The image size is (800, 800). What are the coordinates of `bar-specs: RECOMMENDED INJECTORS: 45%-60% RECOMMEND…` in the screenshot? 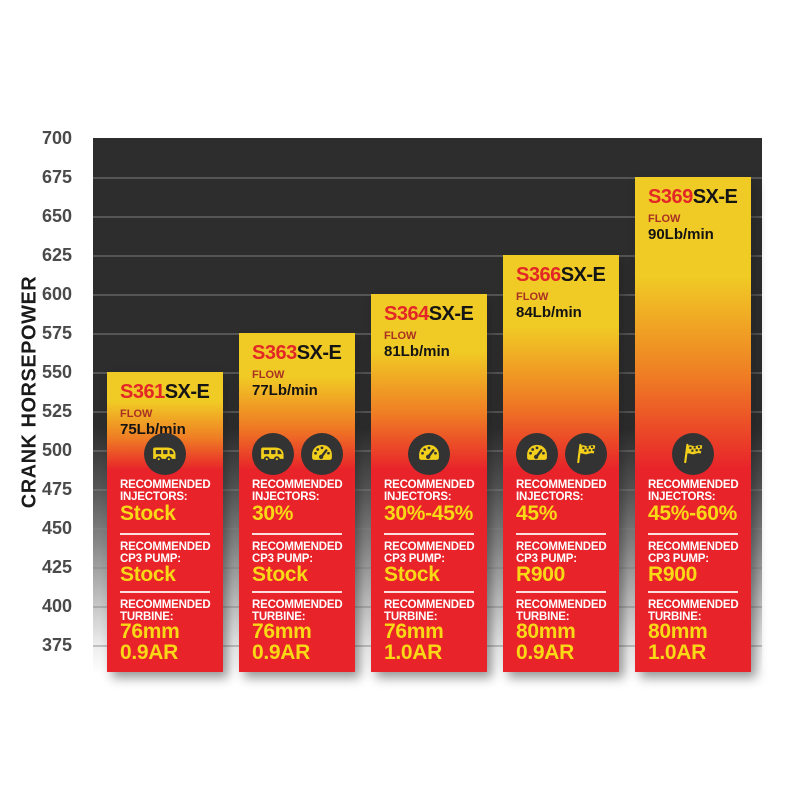 It's located at (693, 552).